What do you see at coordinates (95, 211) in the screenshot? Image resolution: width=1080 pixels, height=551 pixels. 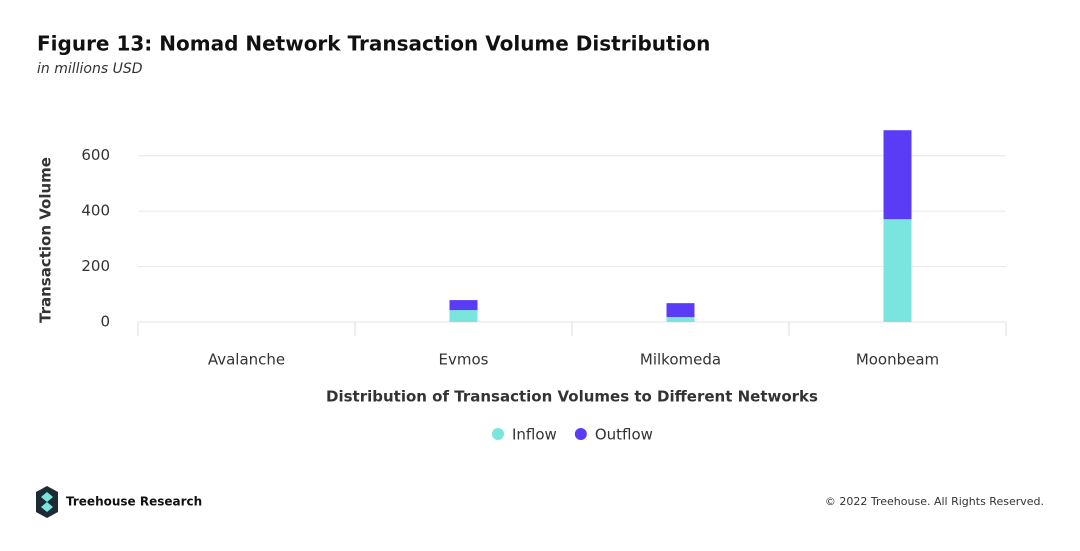 I see `y-tick-label: 400` at bounding box center [95, 211].